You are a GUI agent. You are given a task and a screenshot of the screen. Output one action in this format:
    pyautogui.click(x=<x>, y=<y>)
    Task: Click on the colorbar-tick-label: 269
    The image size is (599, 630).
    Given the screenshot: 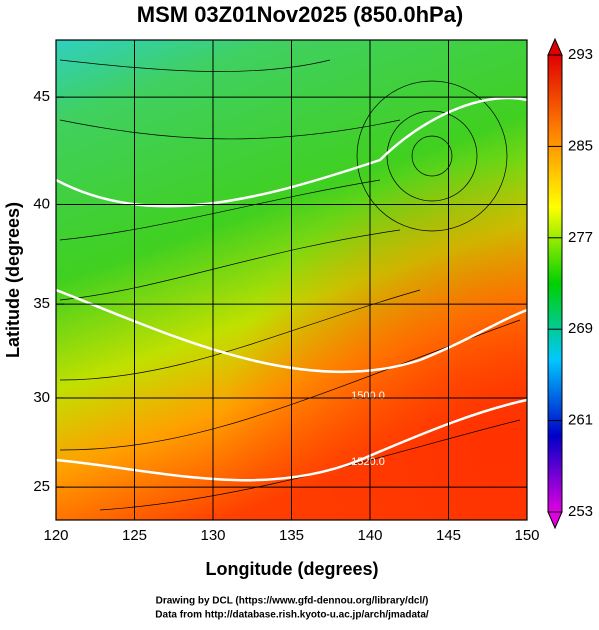 What is the action you would take?
    pyautogui.click(x=580, y=328)
    